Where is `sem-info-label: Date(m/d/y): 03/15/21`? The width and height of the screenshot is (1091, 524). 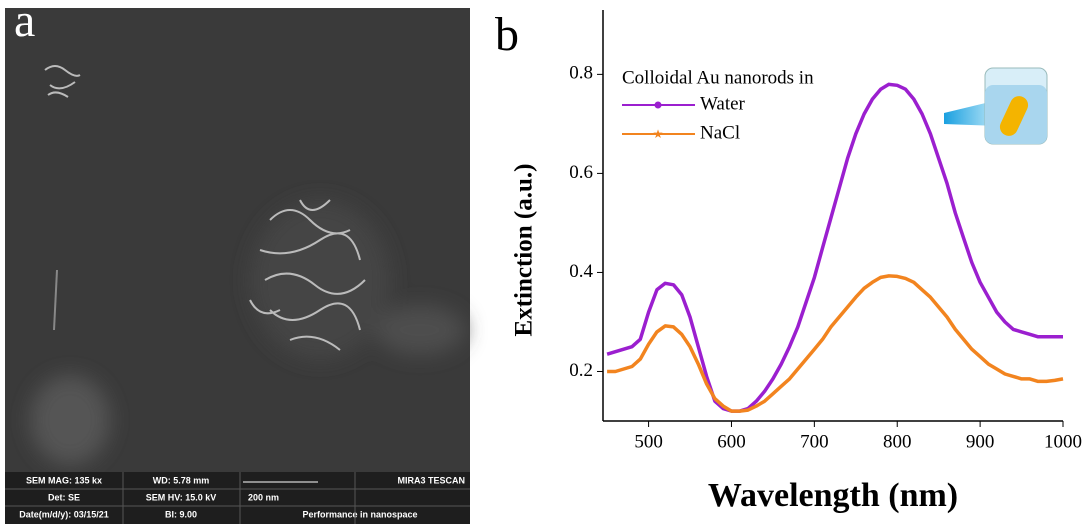
sem-info-label: Date(m/d/y): 03/15/21 is located at coordinates (64, 514).